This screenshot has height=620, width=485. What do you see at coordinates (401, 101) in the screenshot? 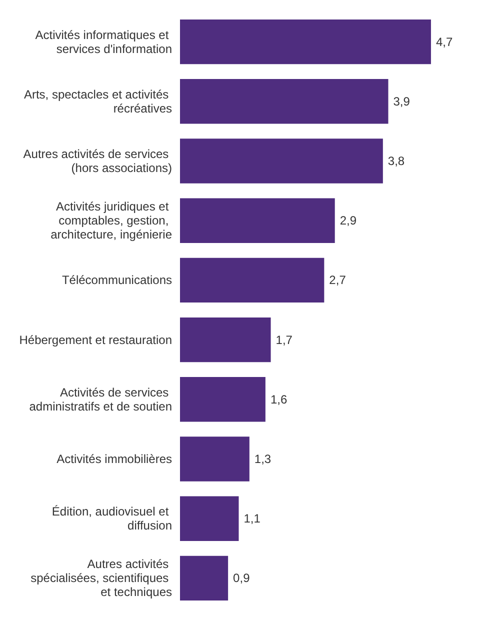
I see `data-label: 3,9` at bounding box center [401, 101].